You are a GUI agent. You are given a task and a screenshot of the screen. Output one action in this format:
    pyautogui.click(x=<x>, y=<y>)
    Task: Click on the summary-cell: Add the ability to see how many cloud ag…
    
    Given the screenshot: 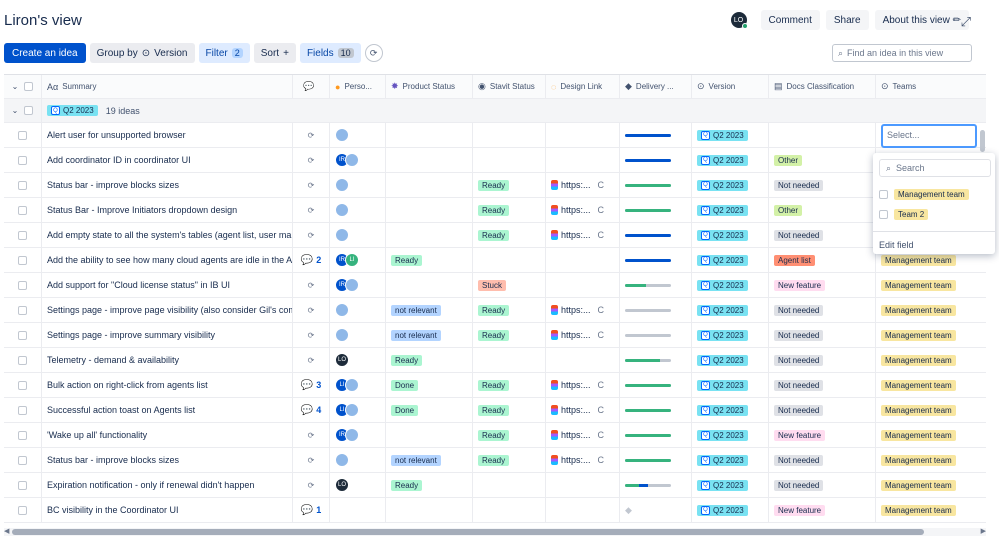 What is the action you would take?
    pyautogui.click(x=167, y=260)
    